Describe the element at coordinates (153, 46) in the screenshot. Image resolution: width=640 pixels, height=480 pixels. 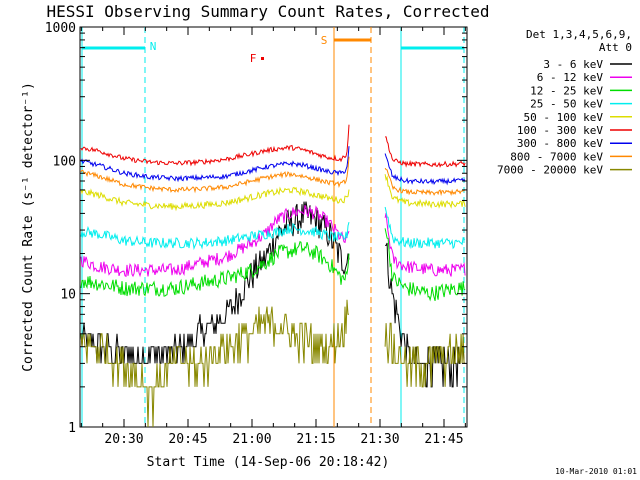
I see `night-flag-label: N` at that location.